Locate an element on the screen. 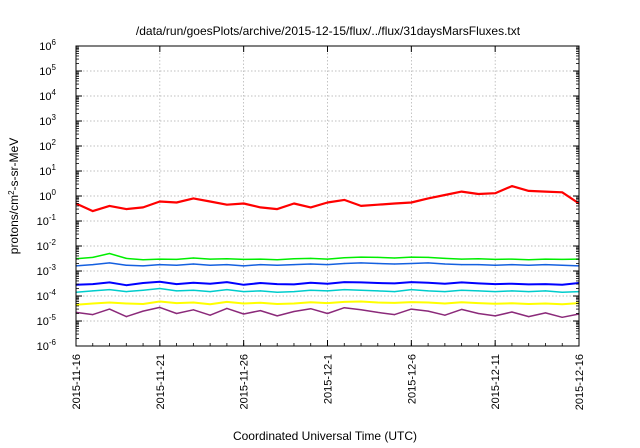  x-tick-label: 2015-12-1 is located at coordinates (329, 379).